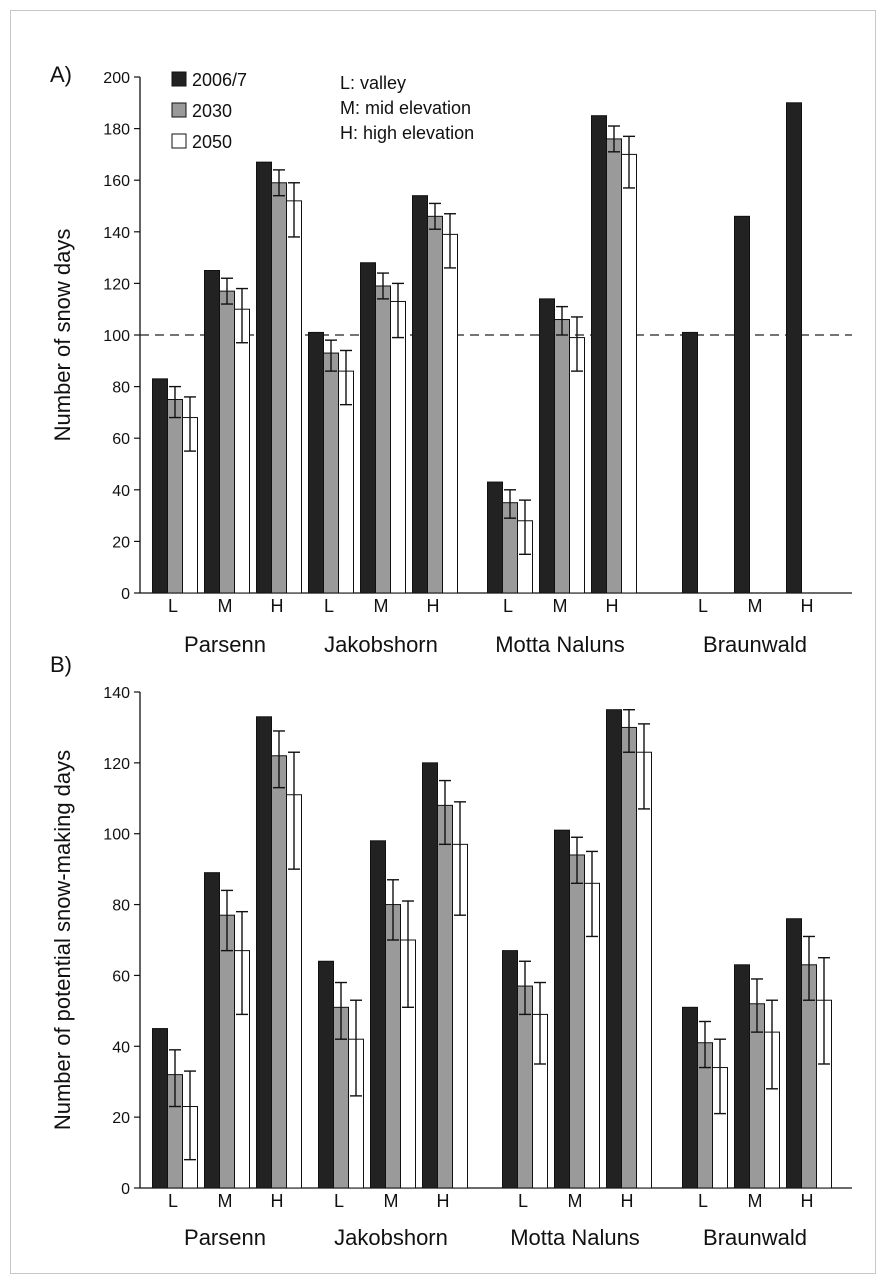 This screenshot has height=1284, width=886. What do you see at coordinates (62, 940) in the screenshot?
I see `y-axis-label: Number of potential snow-making days` at bounding box center [62, 940].